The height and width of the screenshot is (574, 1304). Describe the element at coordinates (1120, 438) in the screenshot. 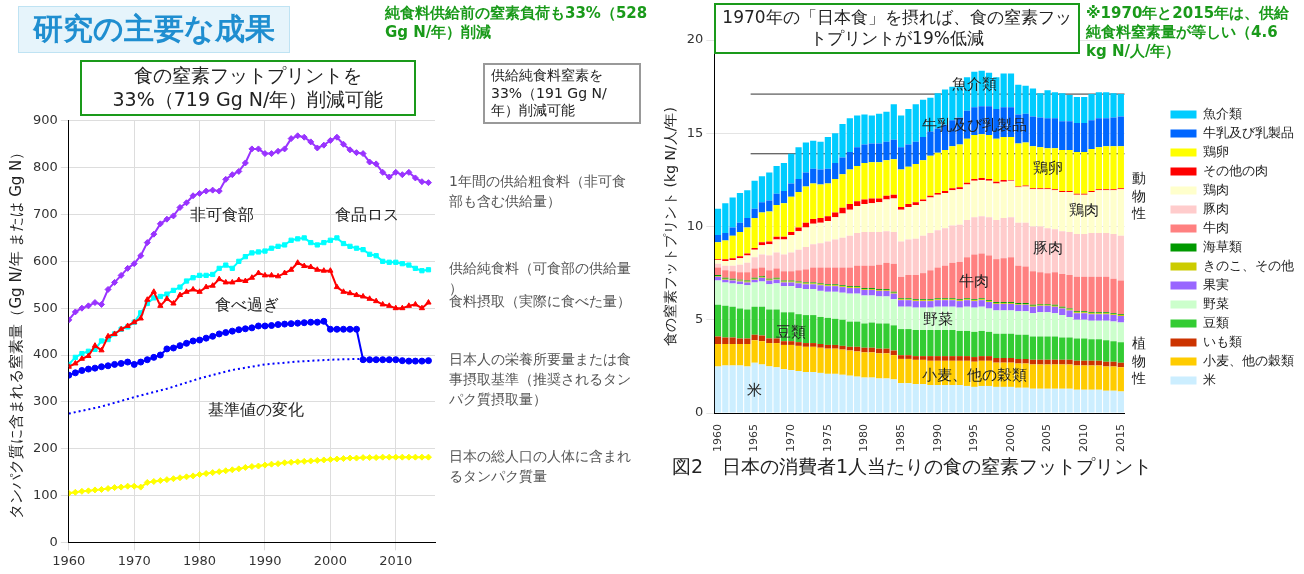

I see `x-tick-label: 2015` at that location.